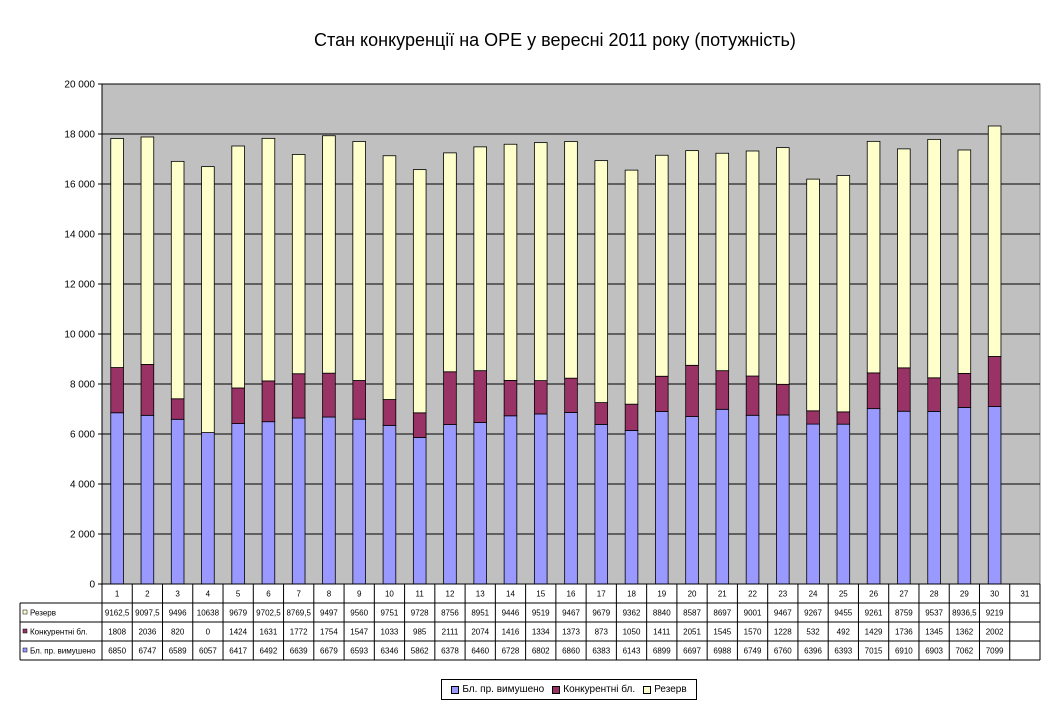 Image resolution: width=1060 pixels, height=707 pixels. Describe the element at coordinates (843, 594) in the screenshot. I see `category-label: 25` at that location.